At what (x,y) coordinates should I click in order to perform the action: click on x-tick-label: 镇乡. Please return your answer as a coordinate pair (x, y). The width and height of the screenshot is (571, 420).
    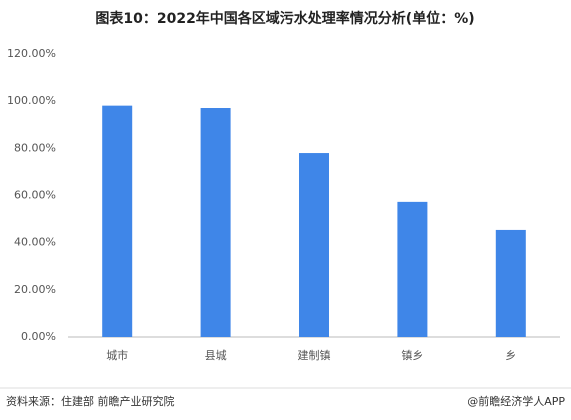
    Looking at the image, I should click on (412, 355).